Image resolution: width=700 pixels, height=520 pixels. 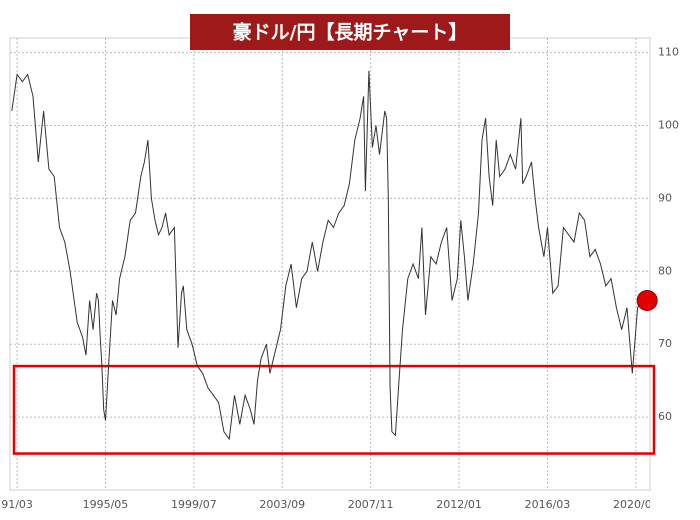 I want to click on y-tick-label: 100, so click(x=668, y=124).